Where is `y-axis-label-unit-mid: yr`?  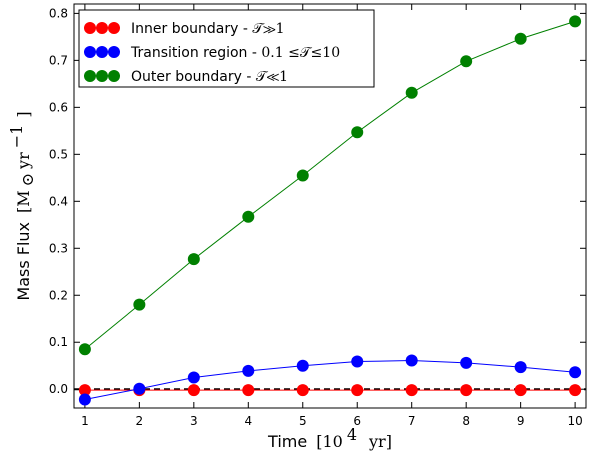
y-axis-label-unit-mid: yr is located at coordinates (23, 161).